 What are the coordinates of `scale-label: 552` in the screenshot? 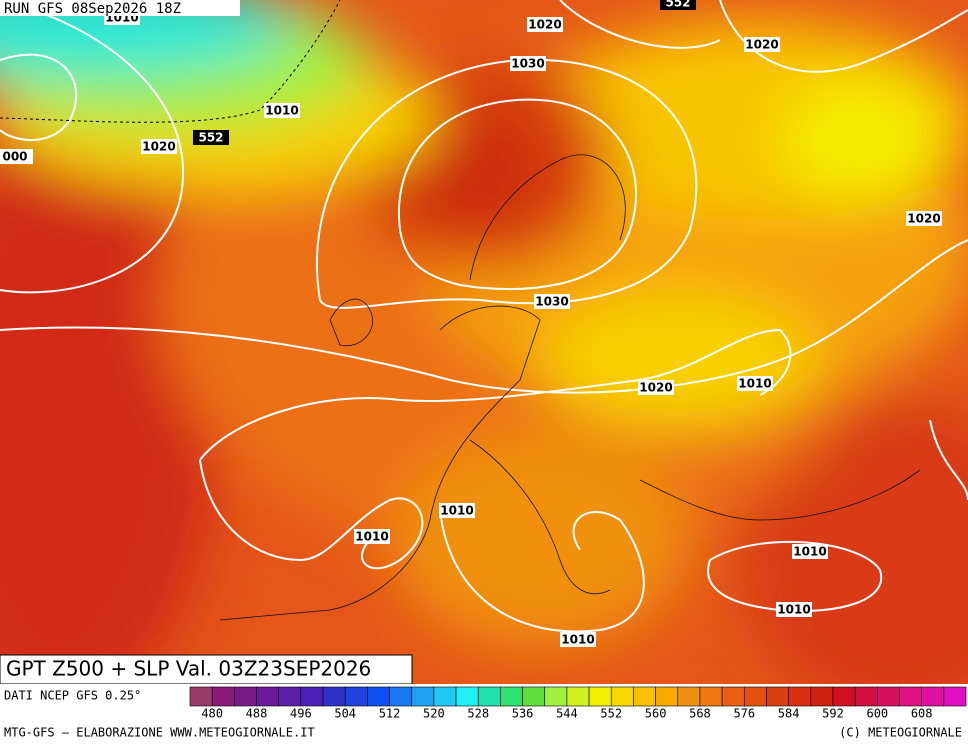 It's located at (611, 714).